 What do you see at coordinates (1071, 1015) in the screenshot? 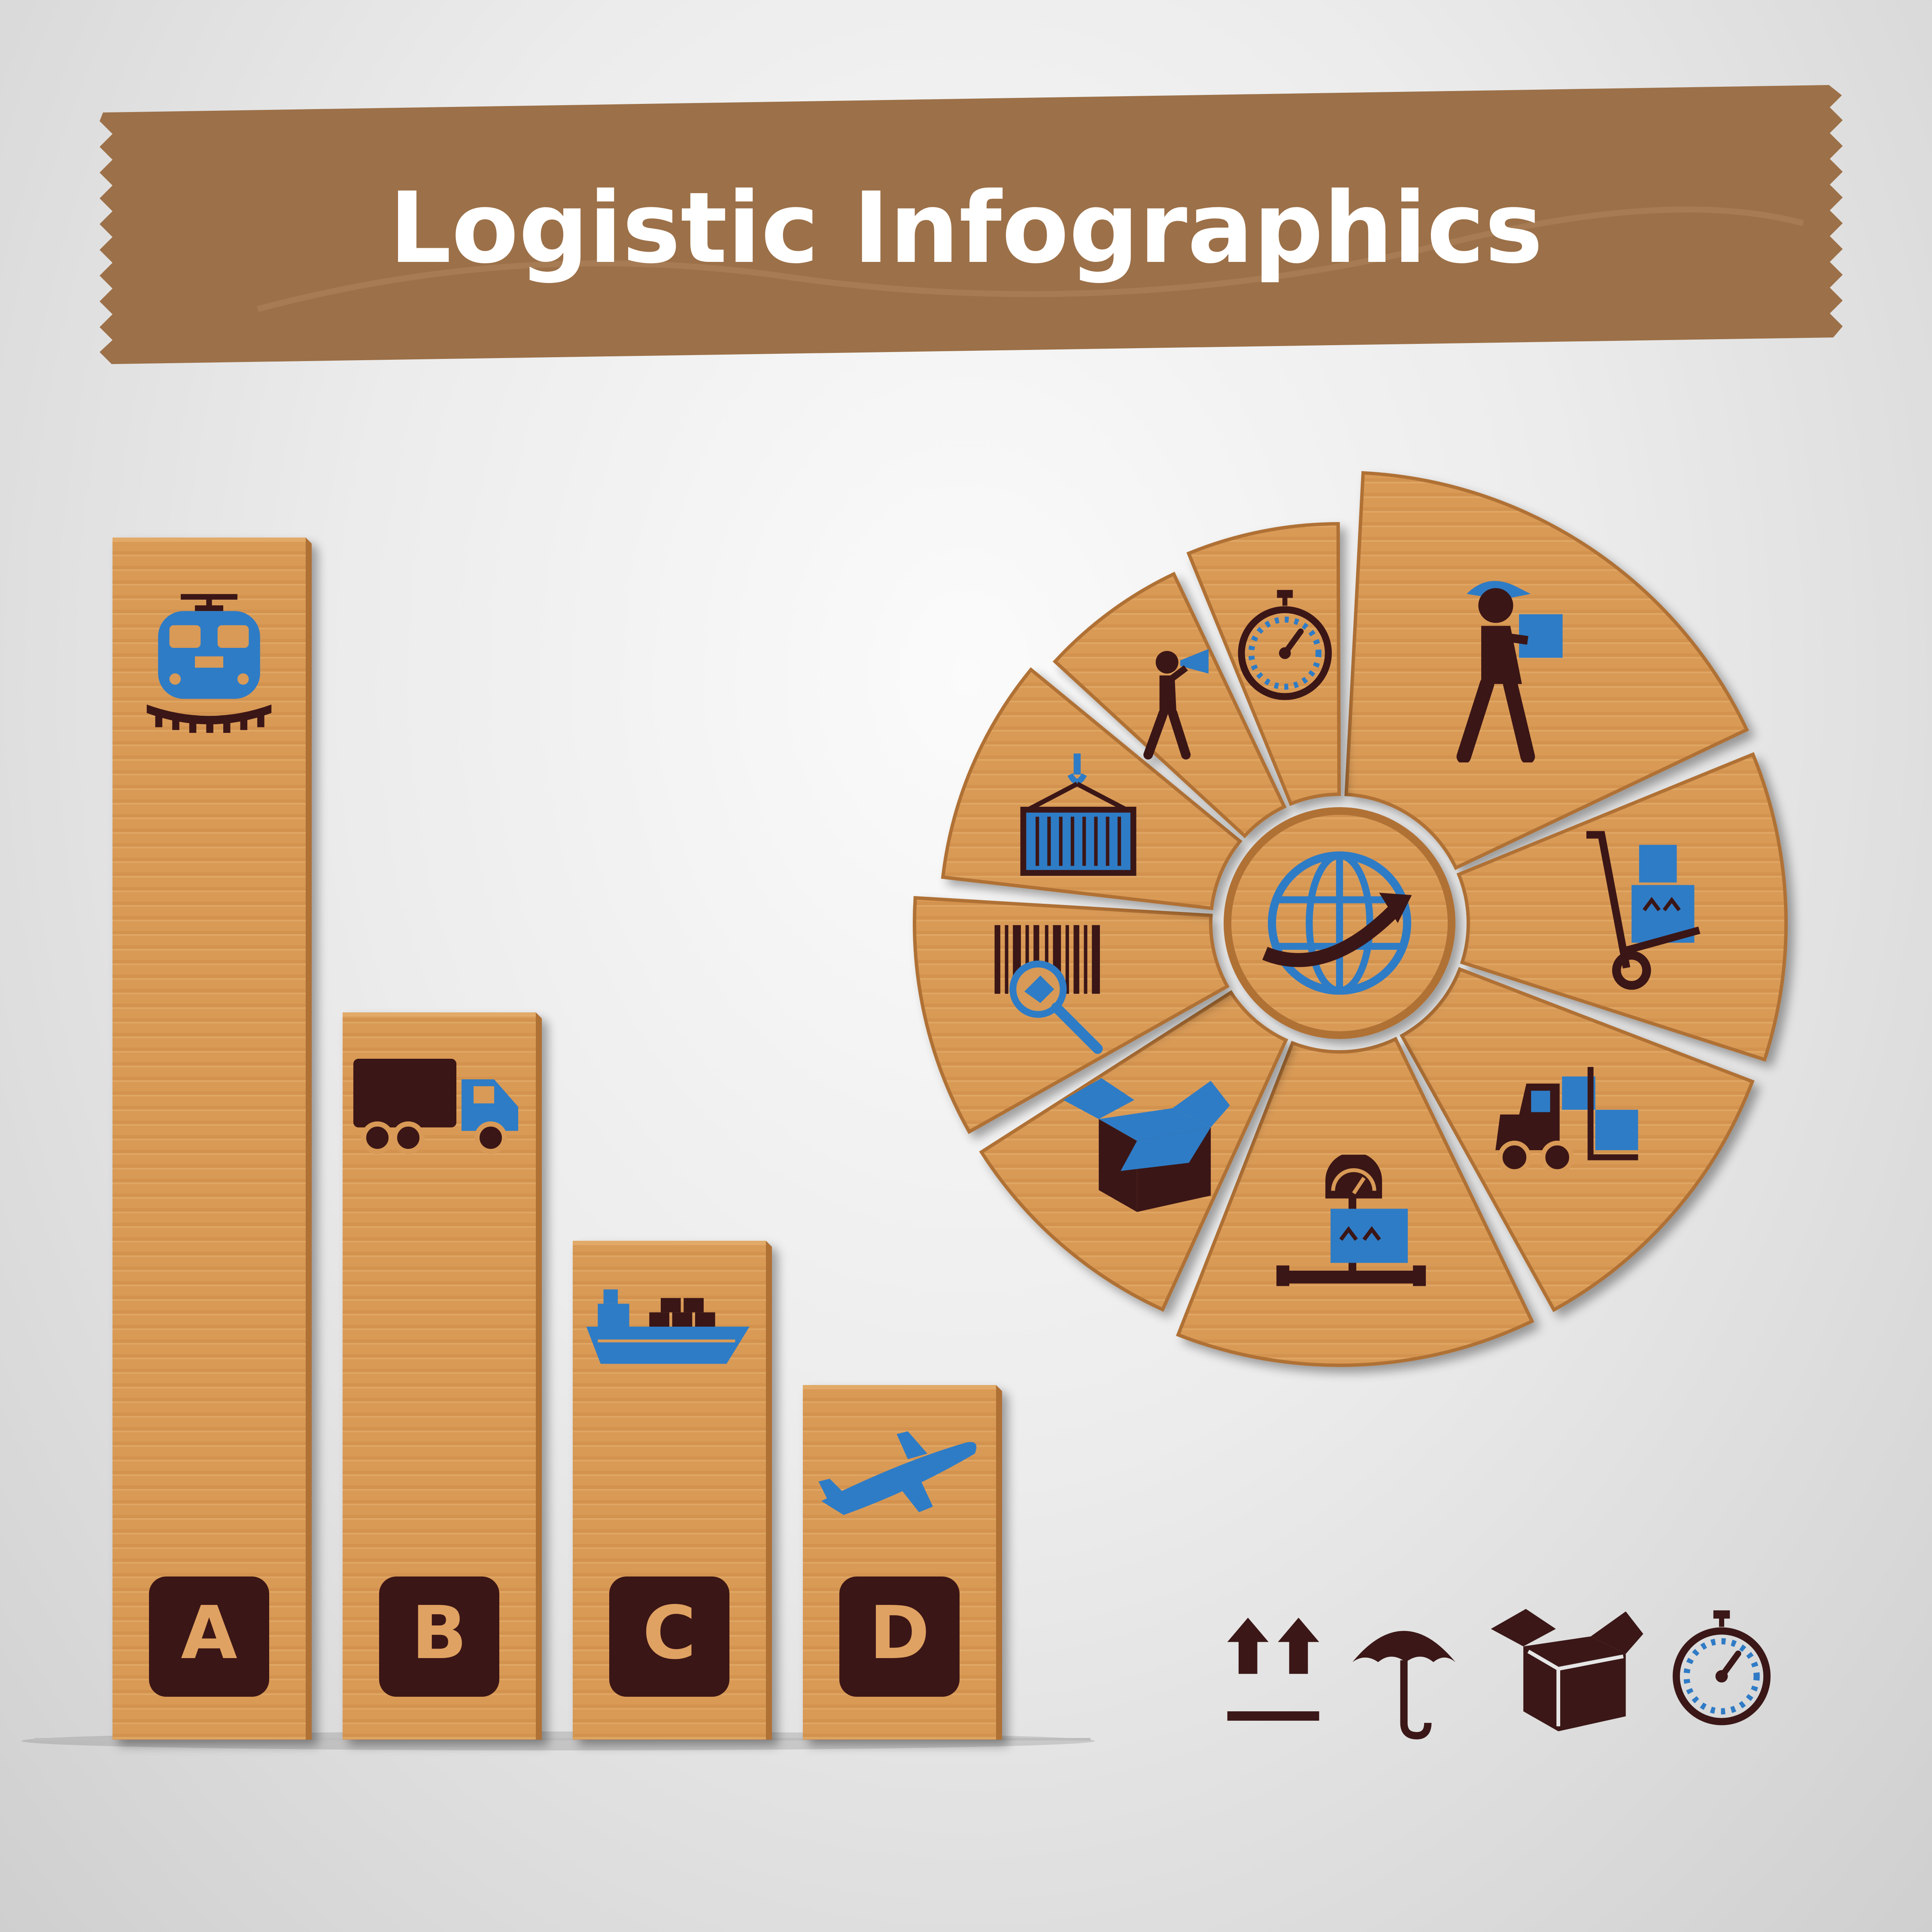
I see `pie-slice-barcode-tracking` at bounding box center [1071, 1015].